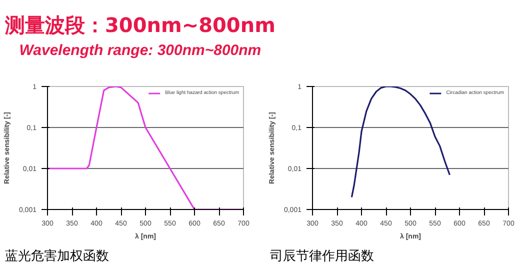 Image resolution: width=521 pixels, height=275 pixels. Describe the element at coordinates (322, 257) in the screenshot. I see `text: 司辰节律作用函数` at that location.